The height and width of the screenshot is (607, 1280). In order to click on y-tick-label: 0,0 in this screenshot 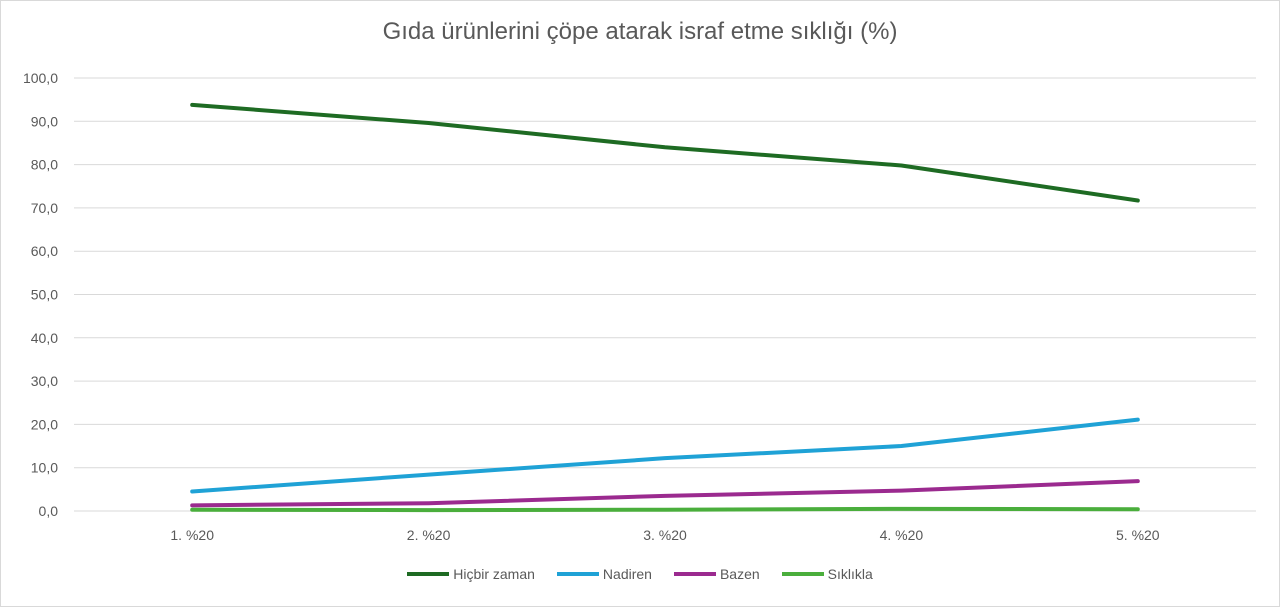, I will do `click(49, 511)`.